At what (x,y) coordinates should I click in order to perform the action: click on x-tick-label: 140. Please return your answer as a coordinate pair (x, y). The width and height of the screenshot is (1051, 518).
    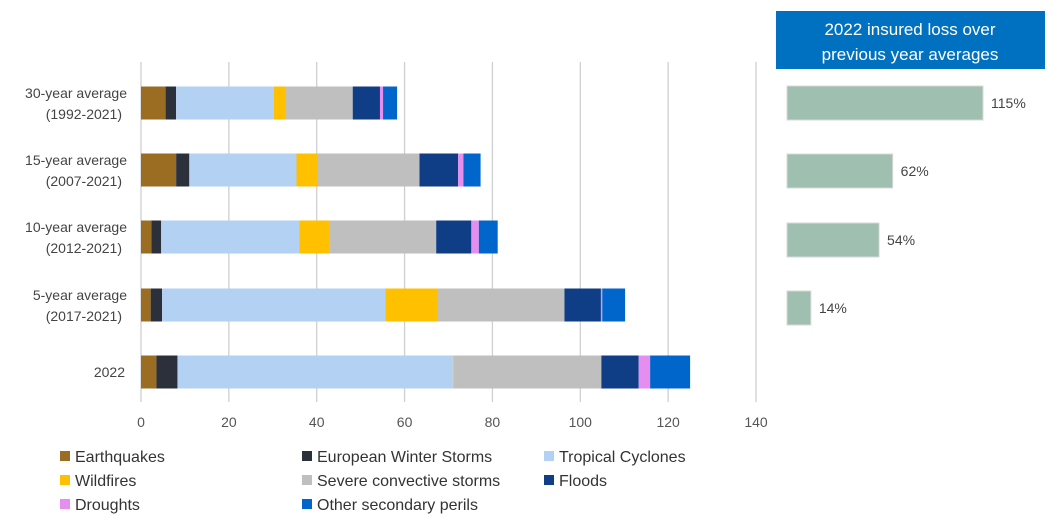
    Looking at the image, I should click on (756, 422).